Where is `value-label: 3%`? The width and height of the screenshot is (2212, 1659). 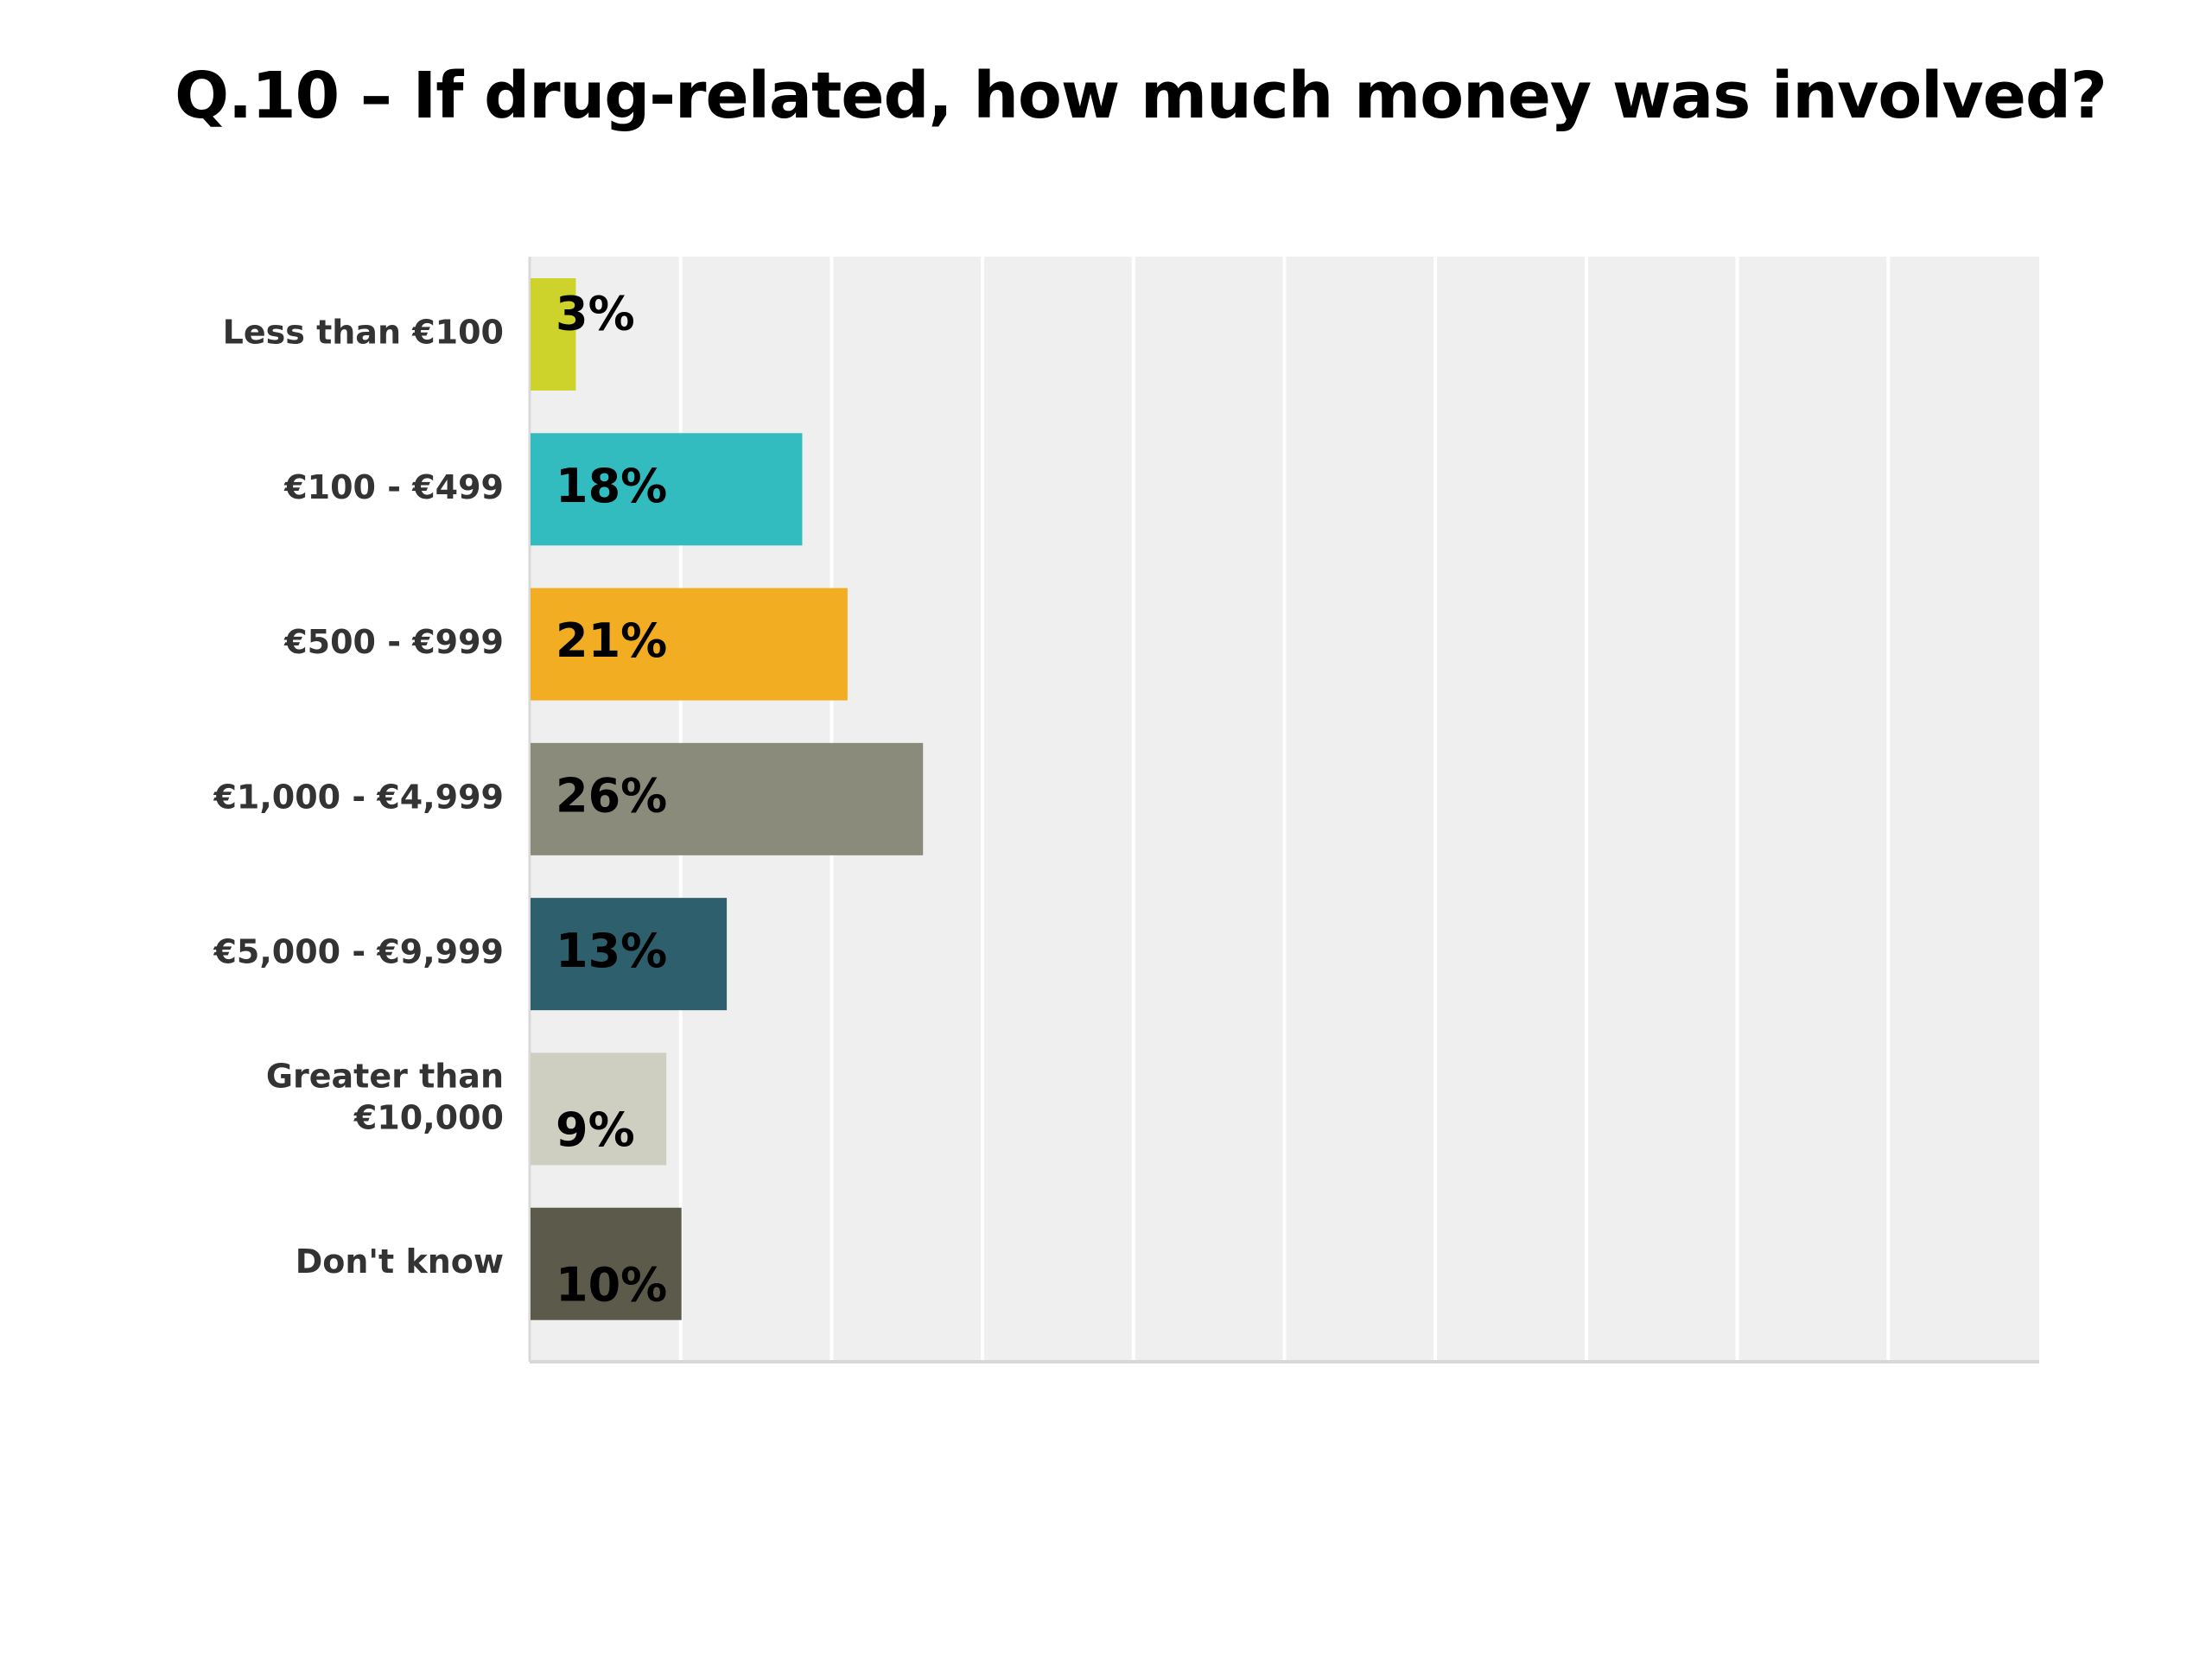
value-label: 3% is located at coordinates (595, 314).